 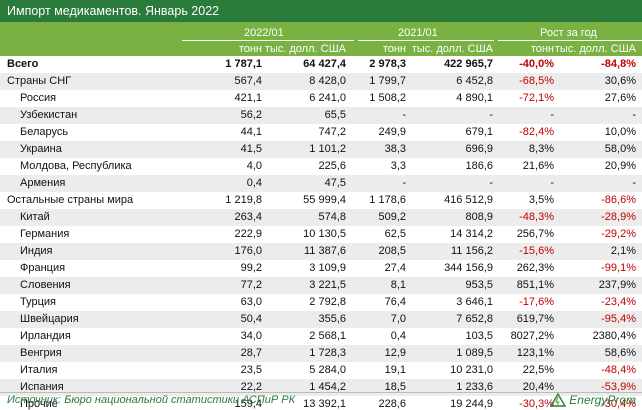 I want to click on cell-usd-2022: 13 392,1, so click(x=324, y=404).